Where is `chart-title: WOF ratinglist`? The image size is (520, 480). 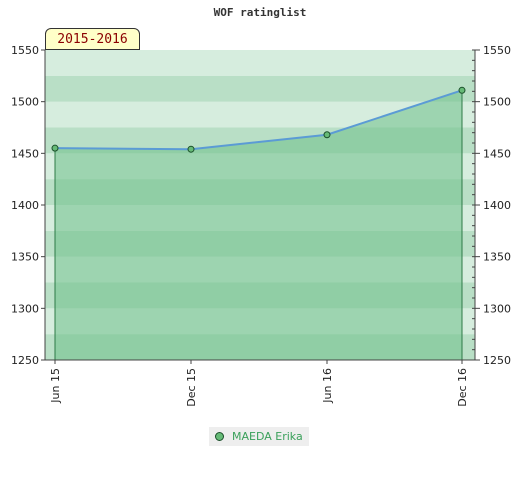
chart-title: WOF ratinglist is located at coordinates (260, 12).